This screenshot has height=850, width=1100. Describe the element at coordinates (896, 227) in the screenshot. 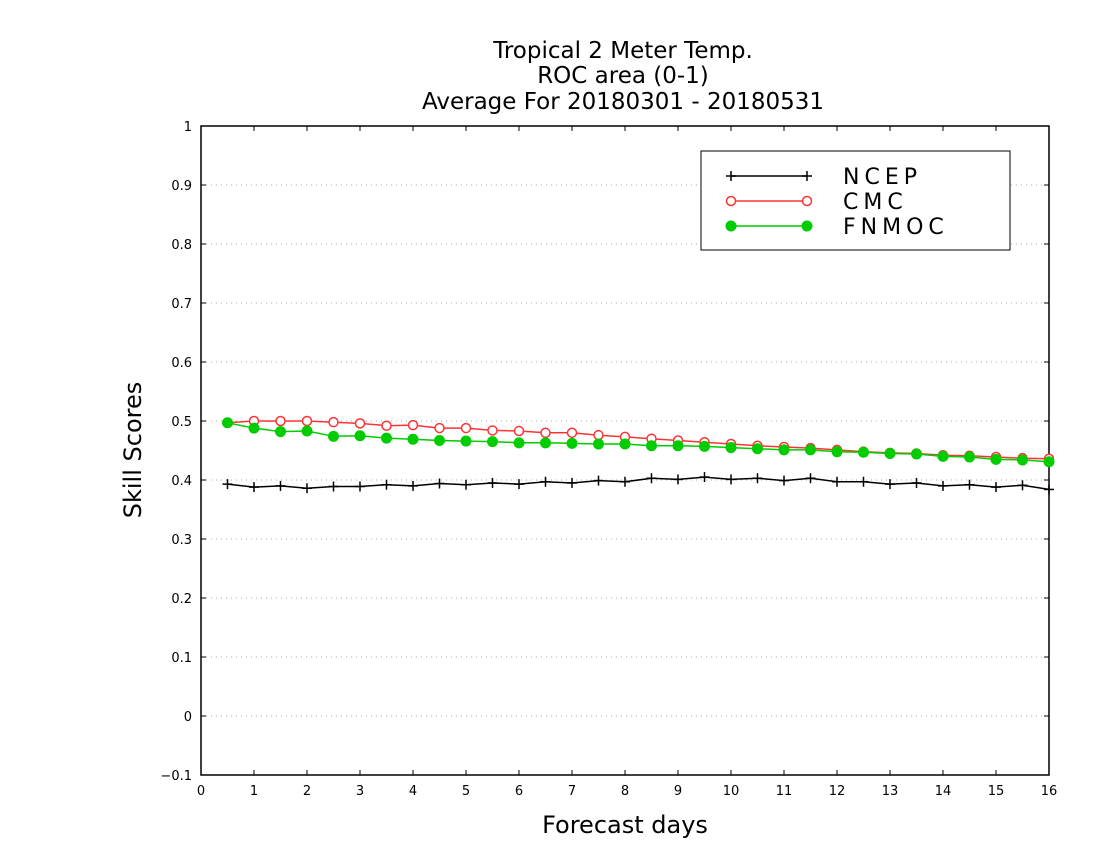

I see `legend-label: FNMOC` at that location.